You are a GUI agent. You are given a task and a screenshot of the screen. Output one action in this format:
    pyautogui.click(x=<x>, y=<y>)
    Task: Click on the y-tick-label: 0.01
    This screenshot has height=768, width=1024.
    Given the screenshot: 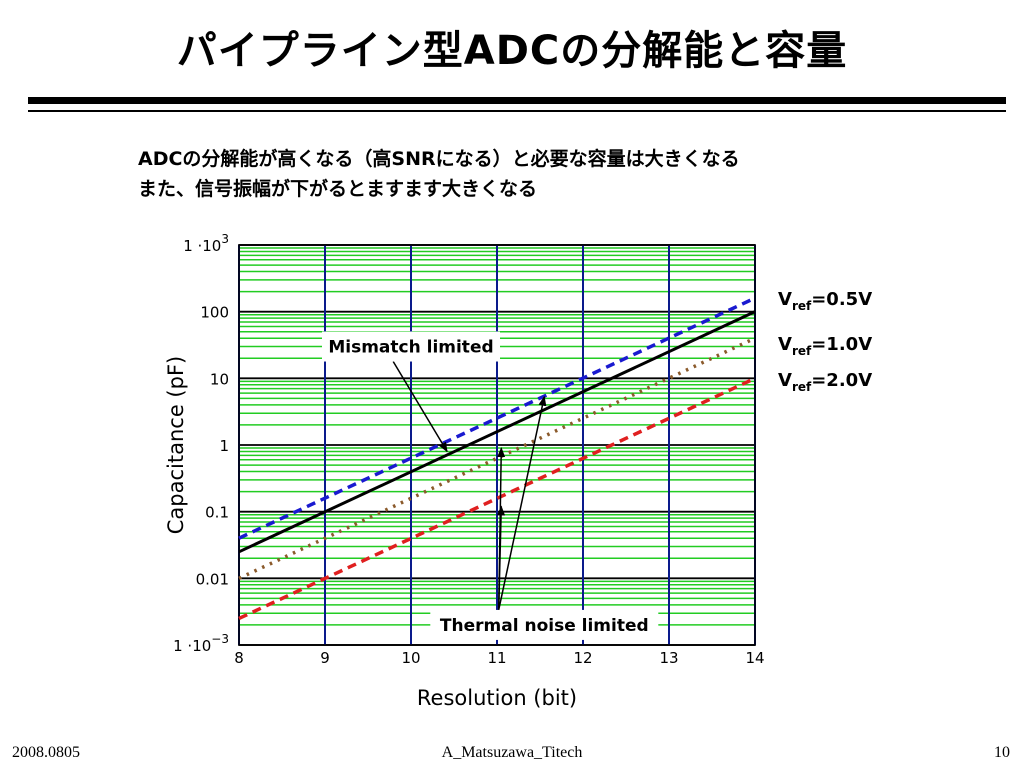 What is the action you would take?
    pyautogui.click(x=212, y=579)
    